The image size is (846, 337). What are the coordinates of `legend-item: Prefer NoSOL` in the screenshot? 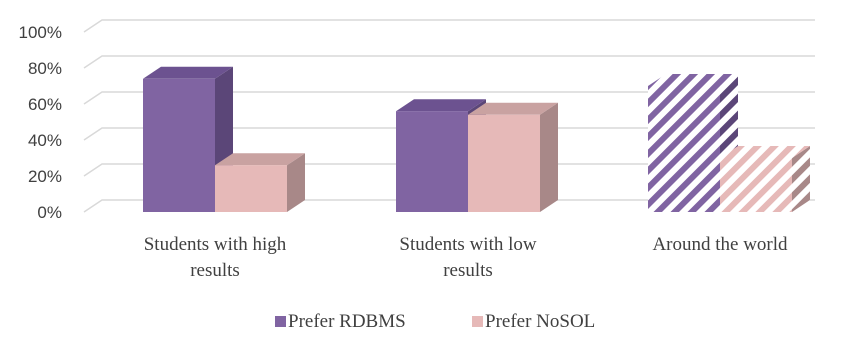 It's located at (533, 321).